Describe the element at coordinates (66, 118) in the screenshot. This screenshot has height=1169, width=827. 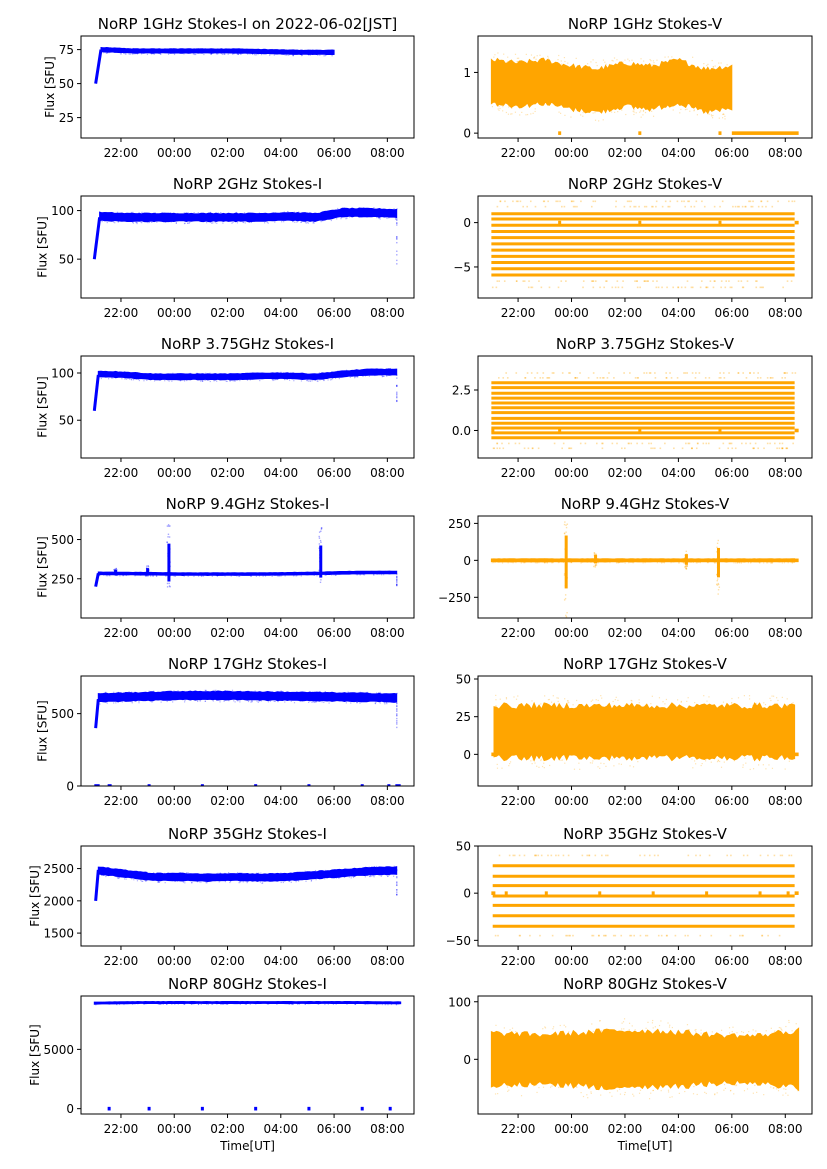
I see `y-tick-label: 25` at that location.